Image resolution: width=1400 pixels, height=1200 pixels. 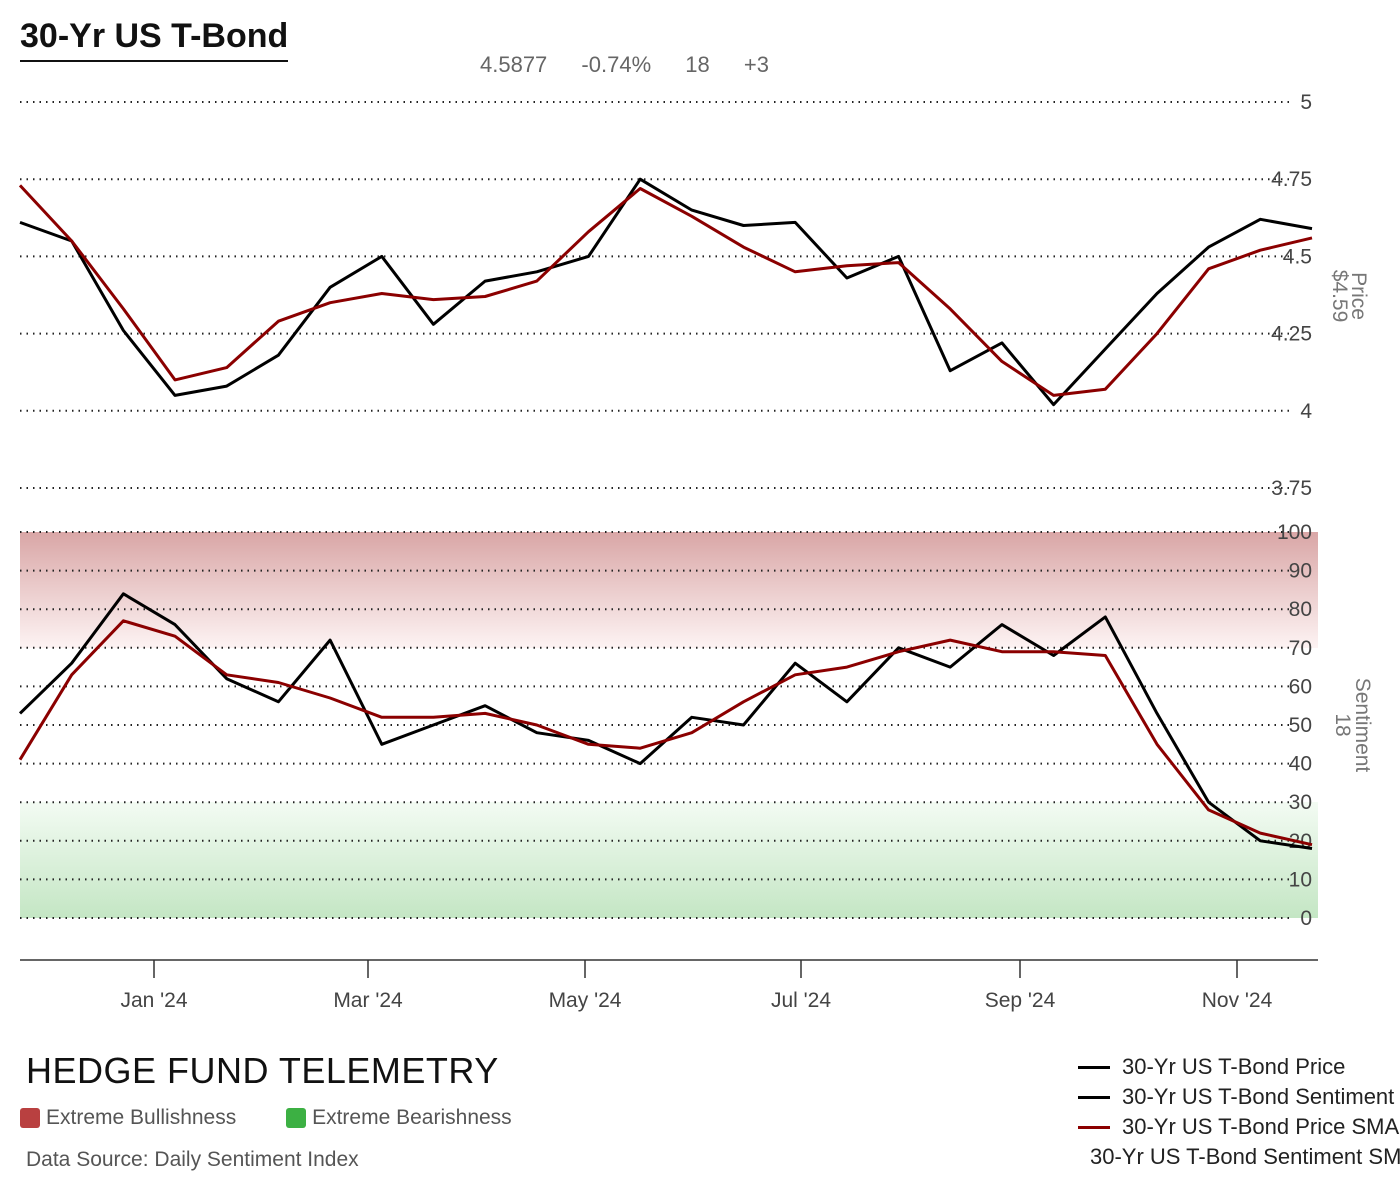 What do you see at coordinates (1294, 532) in the screenshot?
I see `y-tick-label: 100` at bounding box center [1294, 532].